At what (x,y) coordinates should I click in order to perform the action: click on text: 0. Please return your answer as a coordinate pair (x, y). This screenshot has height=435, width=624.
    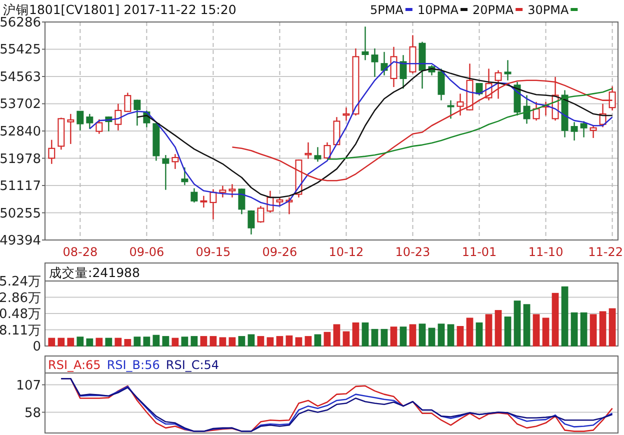
    Looking at the image, I should click on (36, 347).